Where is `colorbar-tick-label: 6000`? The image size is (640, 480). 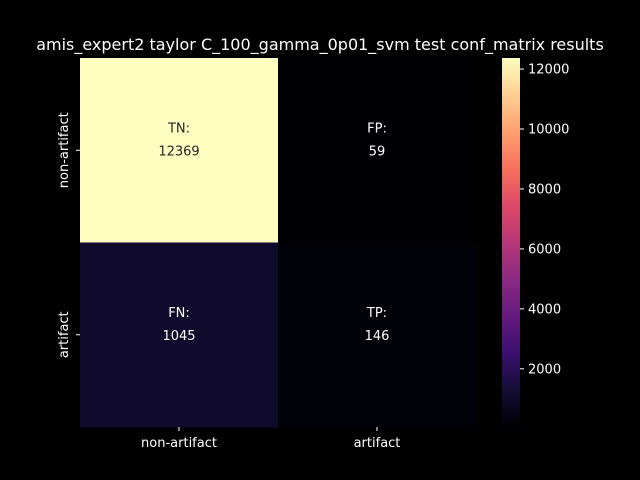
colorbar-tick-label: 6000 is located at coordinates (544, 249).